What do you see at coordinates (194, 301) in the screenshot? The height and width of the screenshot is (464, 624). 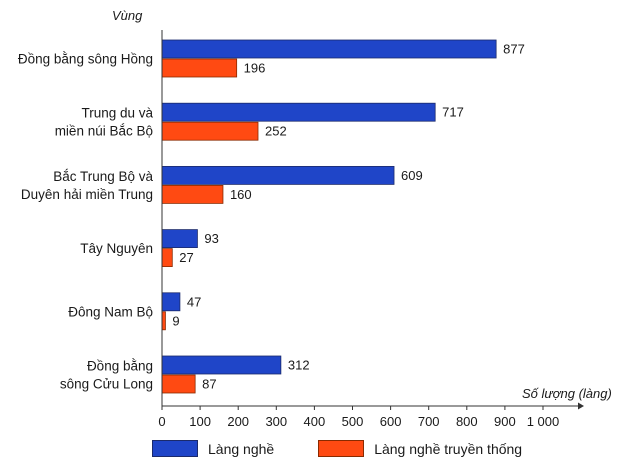 I see `data-label-1-5: 47` at bounding box center [194, 301].